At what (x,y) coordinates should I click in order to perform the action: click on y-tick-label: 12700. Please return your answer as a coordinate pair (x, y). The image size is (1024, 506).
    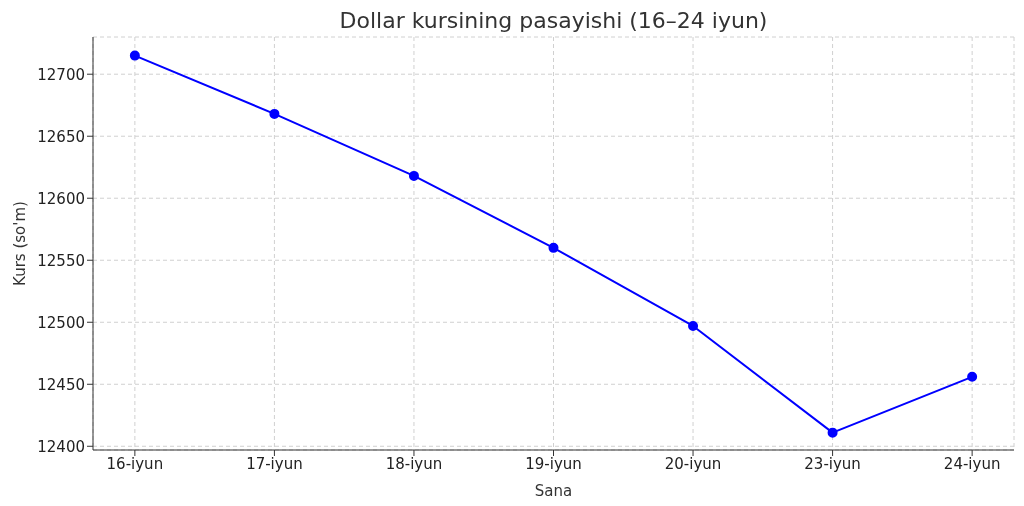
    Looking at the image, I should click on (61, 74).